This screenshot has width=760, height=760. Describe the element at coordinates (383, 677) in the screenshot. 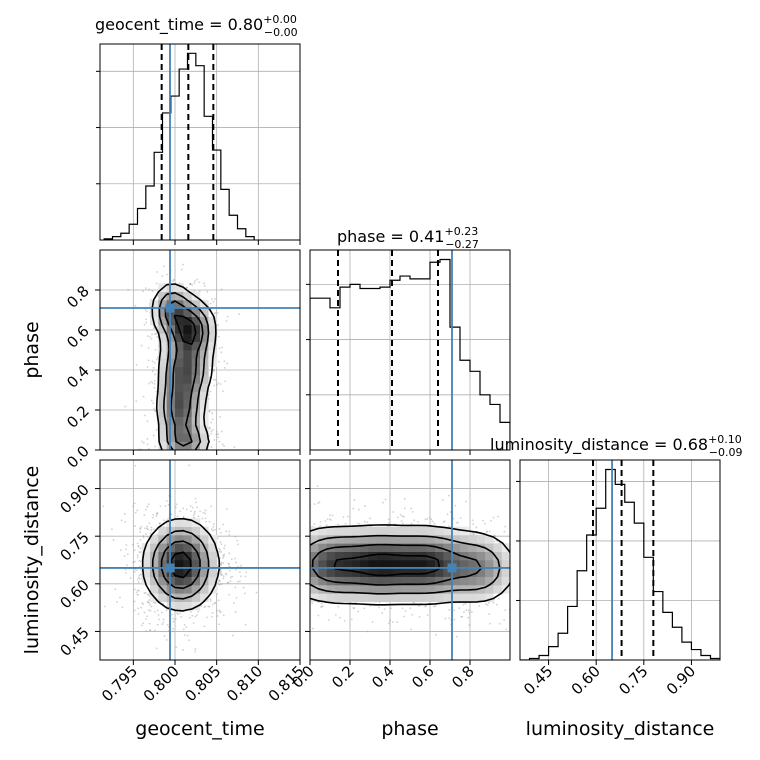

I see `x-tick-label: 0.4` at that location.